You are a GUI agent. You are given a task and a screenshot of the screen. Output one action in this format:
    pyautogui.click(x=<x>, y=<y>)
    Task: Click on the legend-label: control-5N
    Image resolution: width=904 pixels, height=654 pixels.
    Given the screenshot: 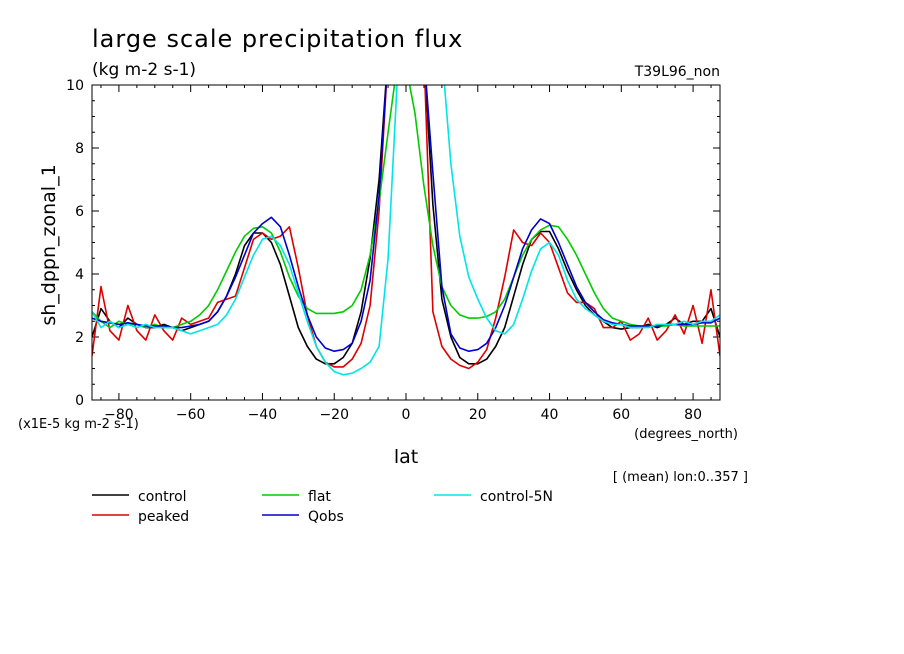 What is the action you would take?
    pyautogui.click(x=516, y=497)
    